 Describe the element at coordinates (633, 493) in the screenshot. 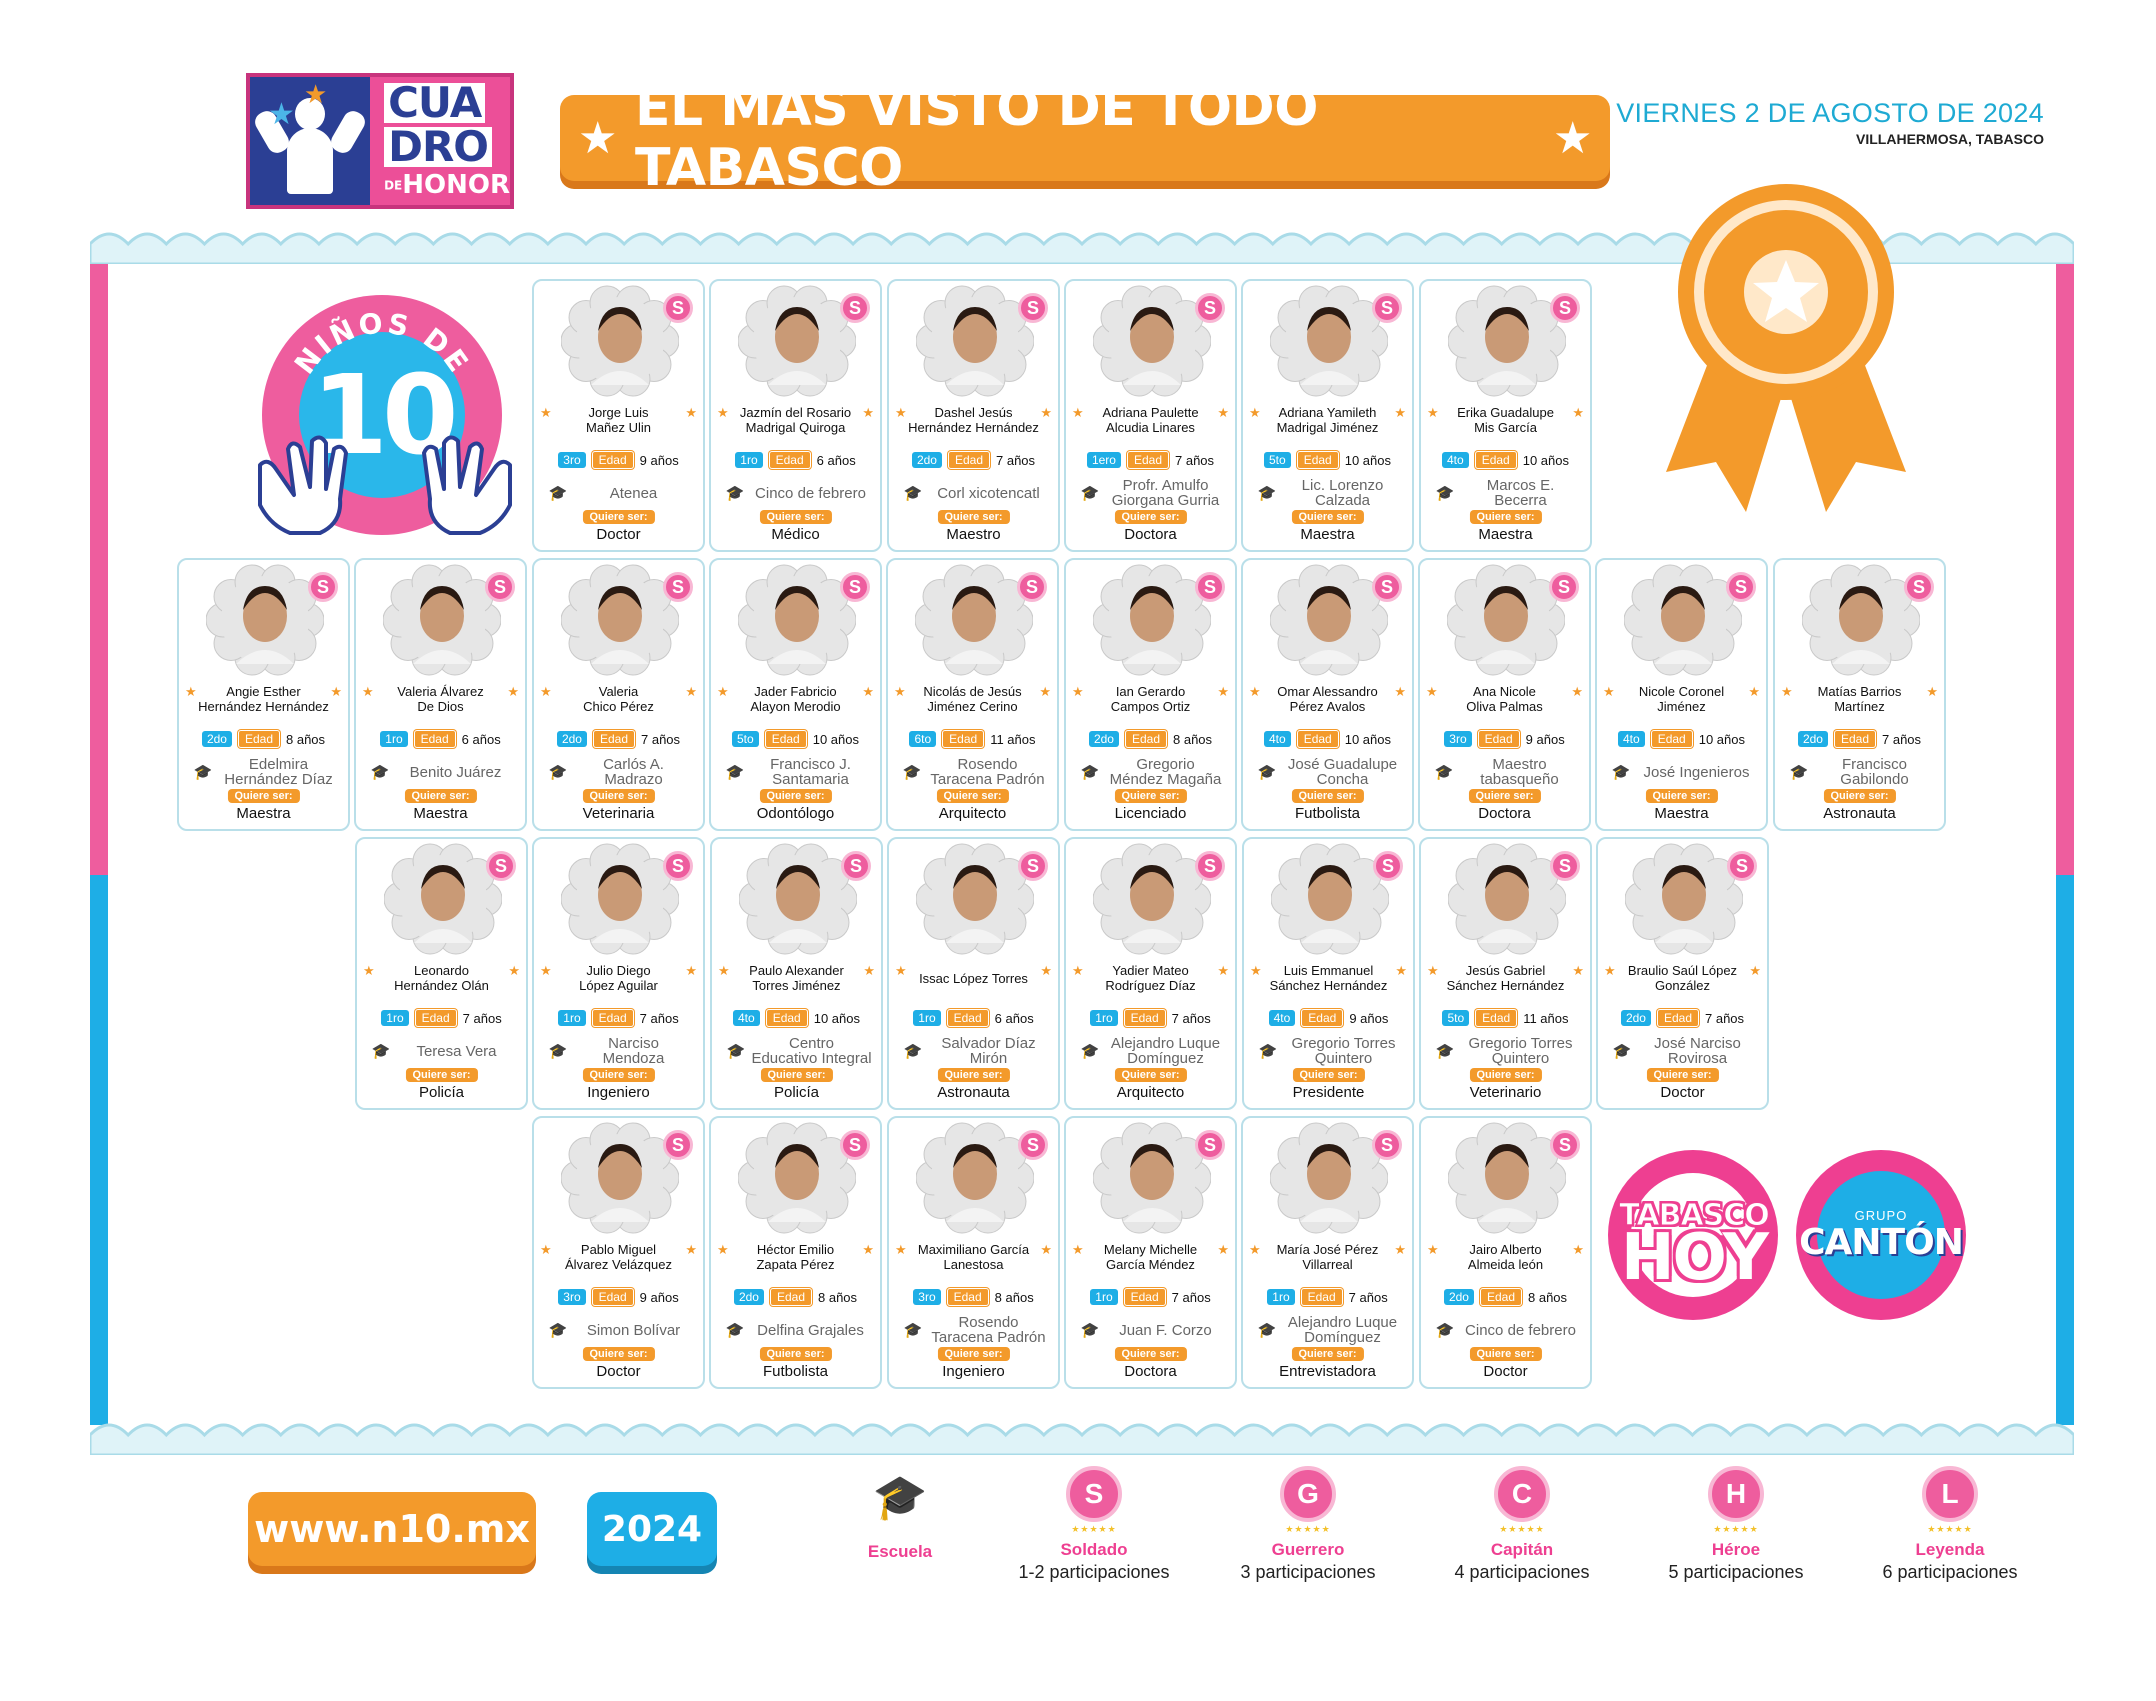

I see `school-name: Atenea` at that location.